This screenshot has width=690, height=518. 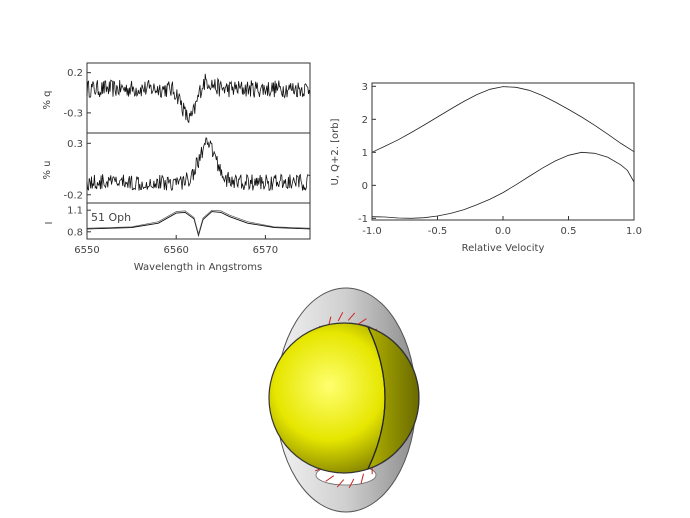 What do you see at coordinates (376, 398) in the screenshot?
I see `star-terminator-line` at bounding box center [376, 398].